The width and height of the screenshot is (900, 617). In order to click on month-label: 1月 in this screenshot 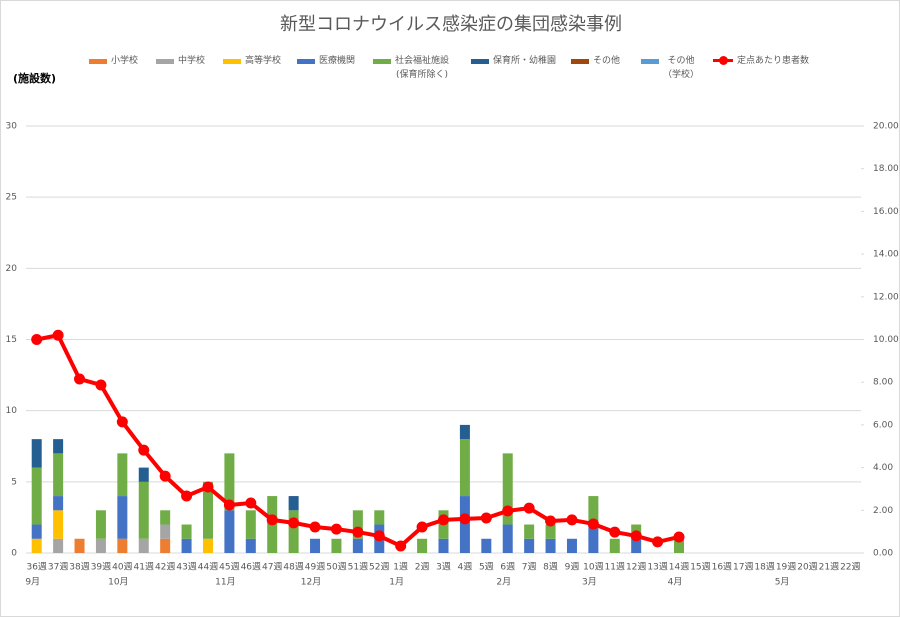, I will do `click(396, 582)`.